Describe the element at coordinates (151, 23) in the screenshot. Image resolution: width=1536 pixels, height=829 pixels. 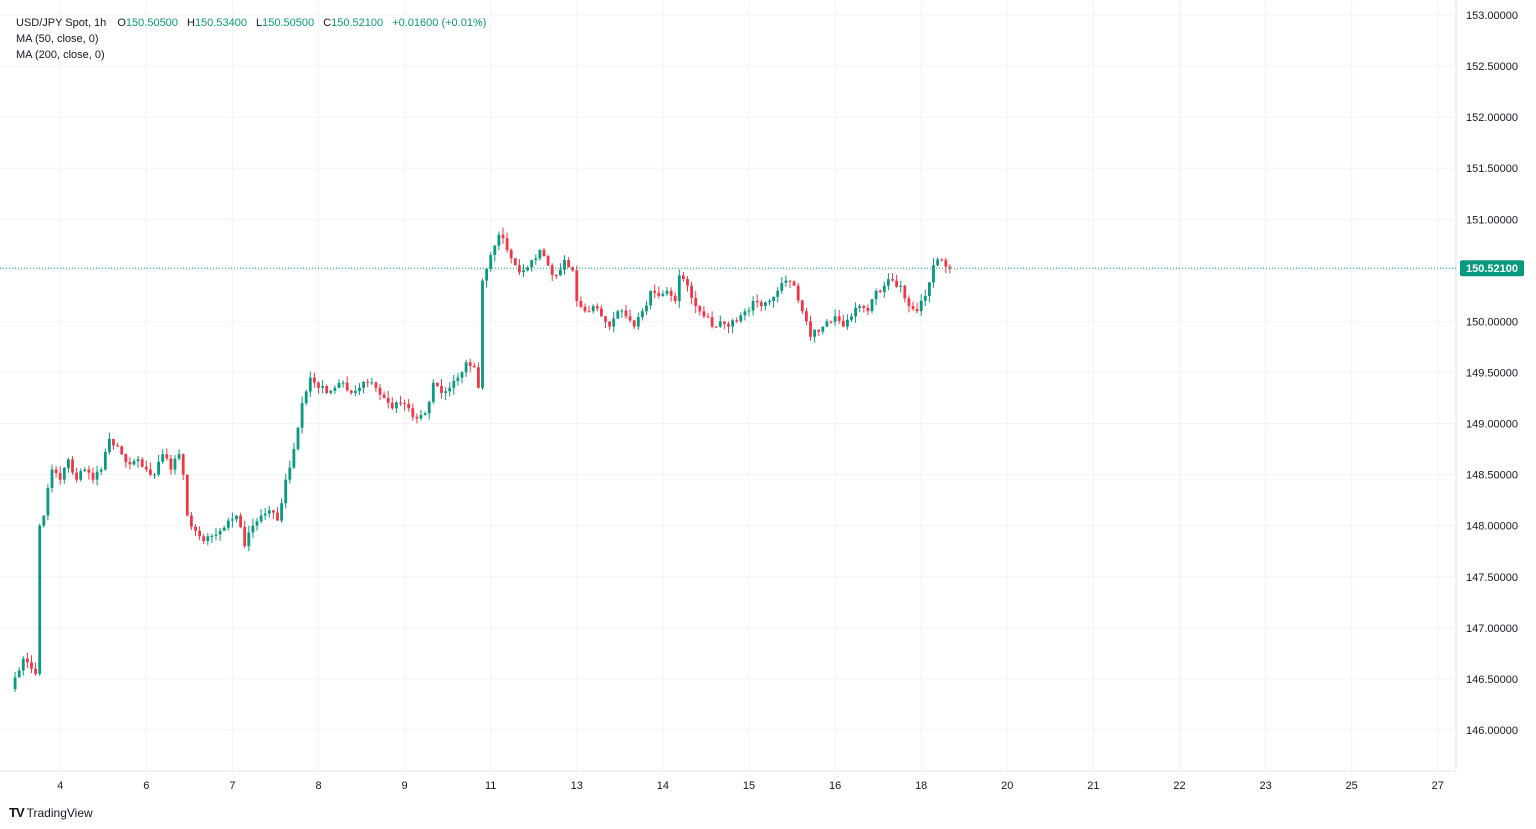
I see `open-value: 150.50500` at that location.